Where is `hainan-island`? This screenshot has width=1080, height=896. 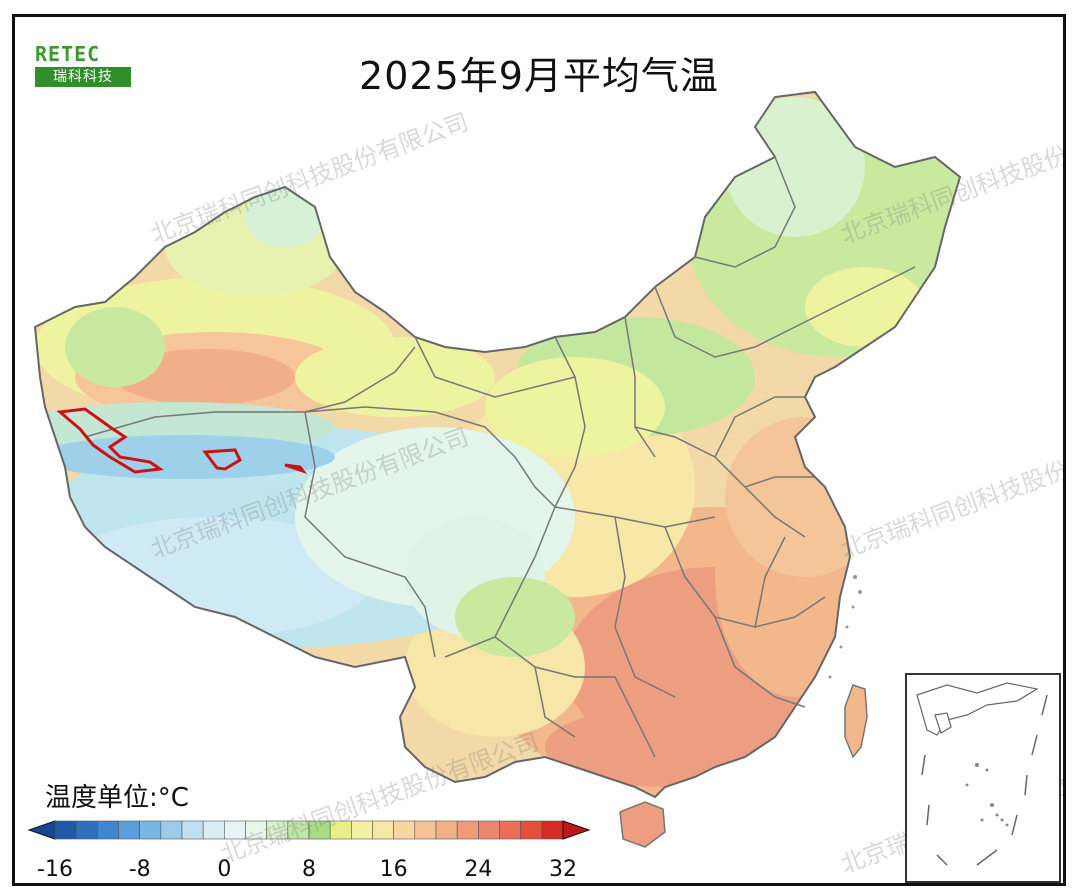 hainan-island is located at coordinates (642, 824).